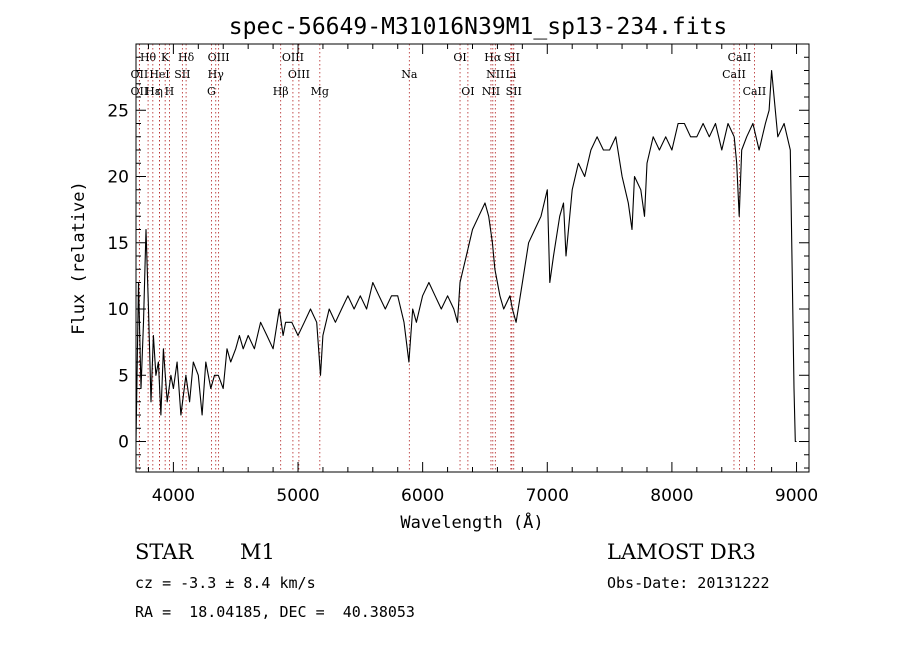 The height and width of the screenshot is (649, 900). I want to click on y-tick-label: 15, so click(118, 244).